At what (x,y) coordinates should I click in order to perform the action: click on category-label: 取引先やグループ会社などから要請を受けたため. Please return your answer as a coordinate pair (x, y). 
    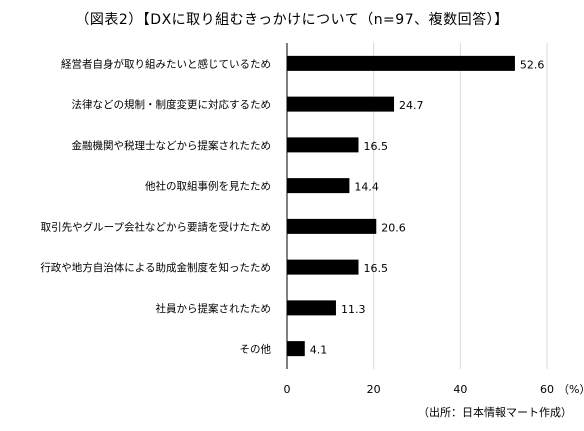
    Looking at the image, I should click on (156, 226).